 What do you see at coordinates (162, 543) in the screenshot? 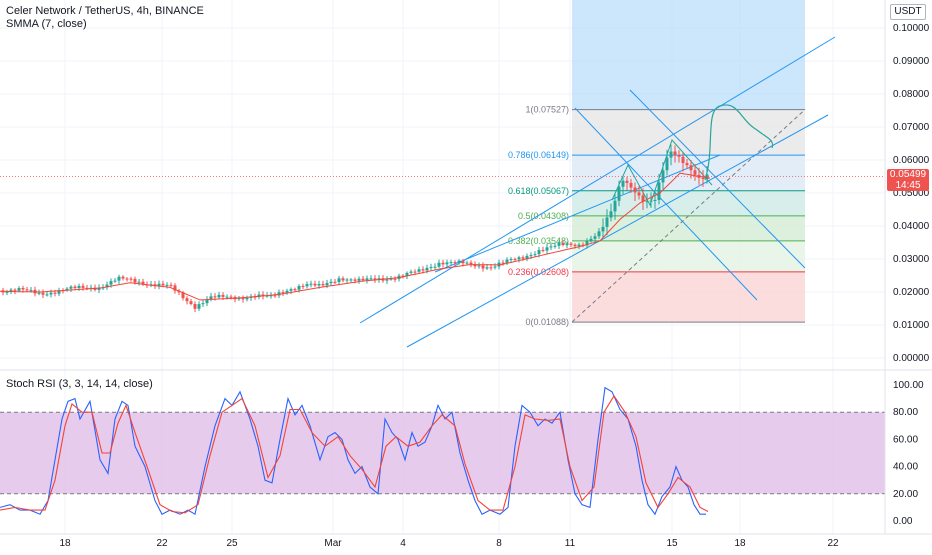
I see `time-tick-label: 22` at bounding box center [162, 543].